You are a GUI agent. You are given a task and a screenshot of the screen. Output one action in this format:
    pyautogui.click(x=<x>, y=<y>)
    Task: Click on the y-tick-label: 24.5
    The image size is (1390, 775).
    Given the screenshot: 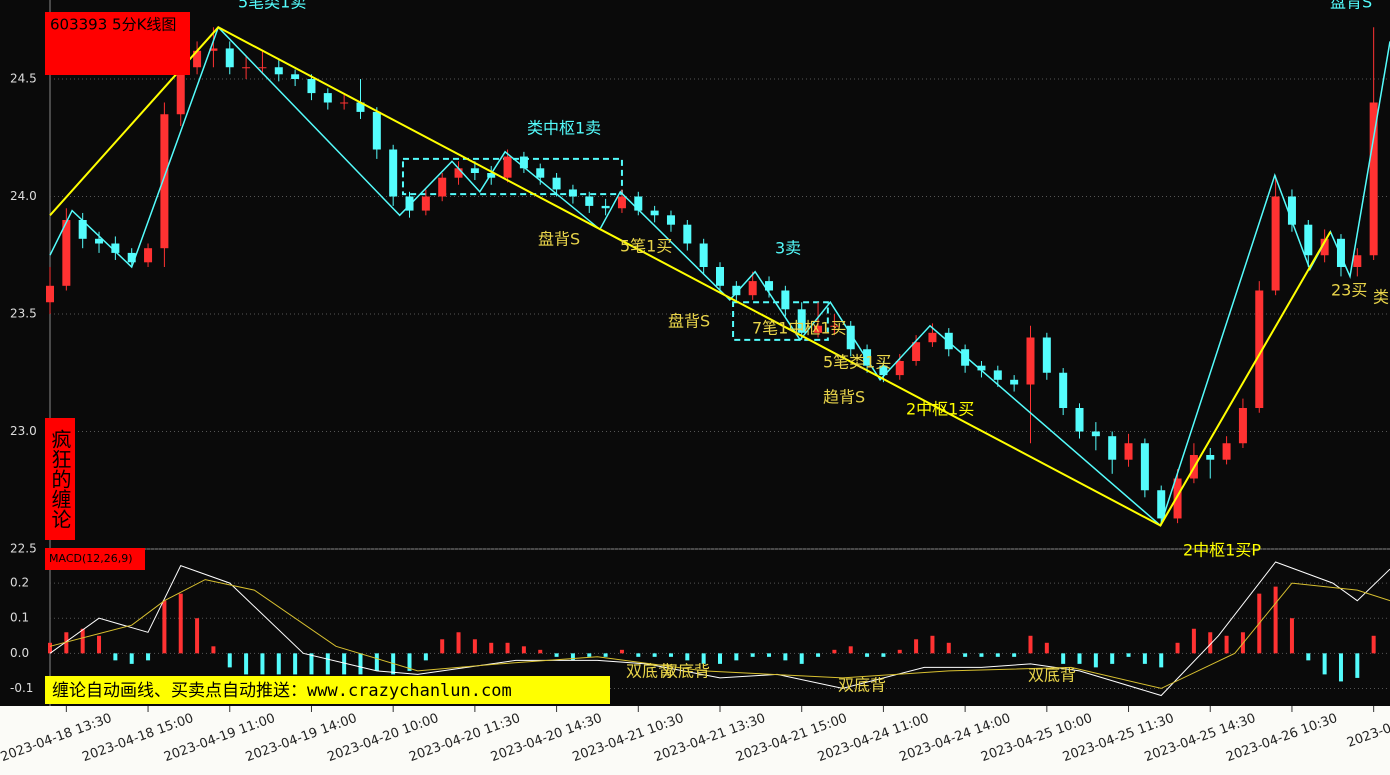 What is the action you would take?
    pyautogui.click(x=23, y=79)
    